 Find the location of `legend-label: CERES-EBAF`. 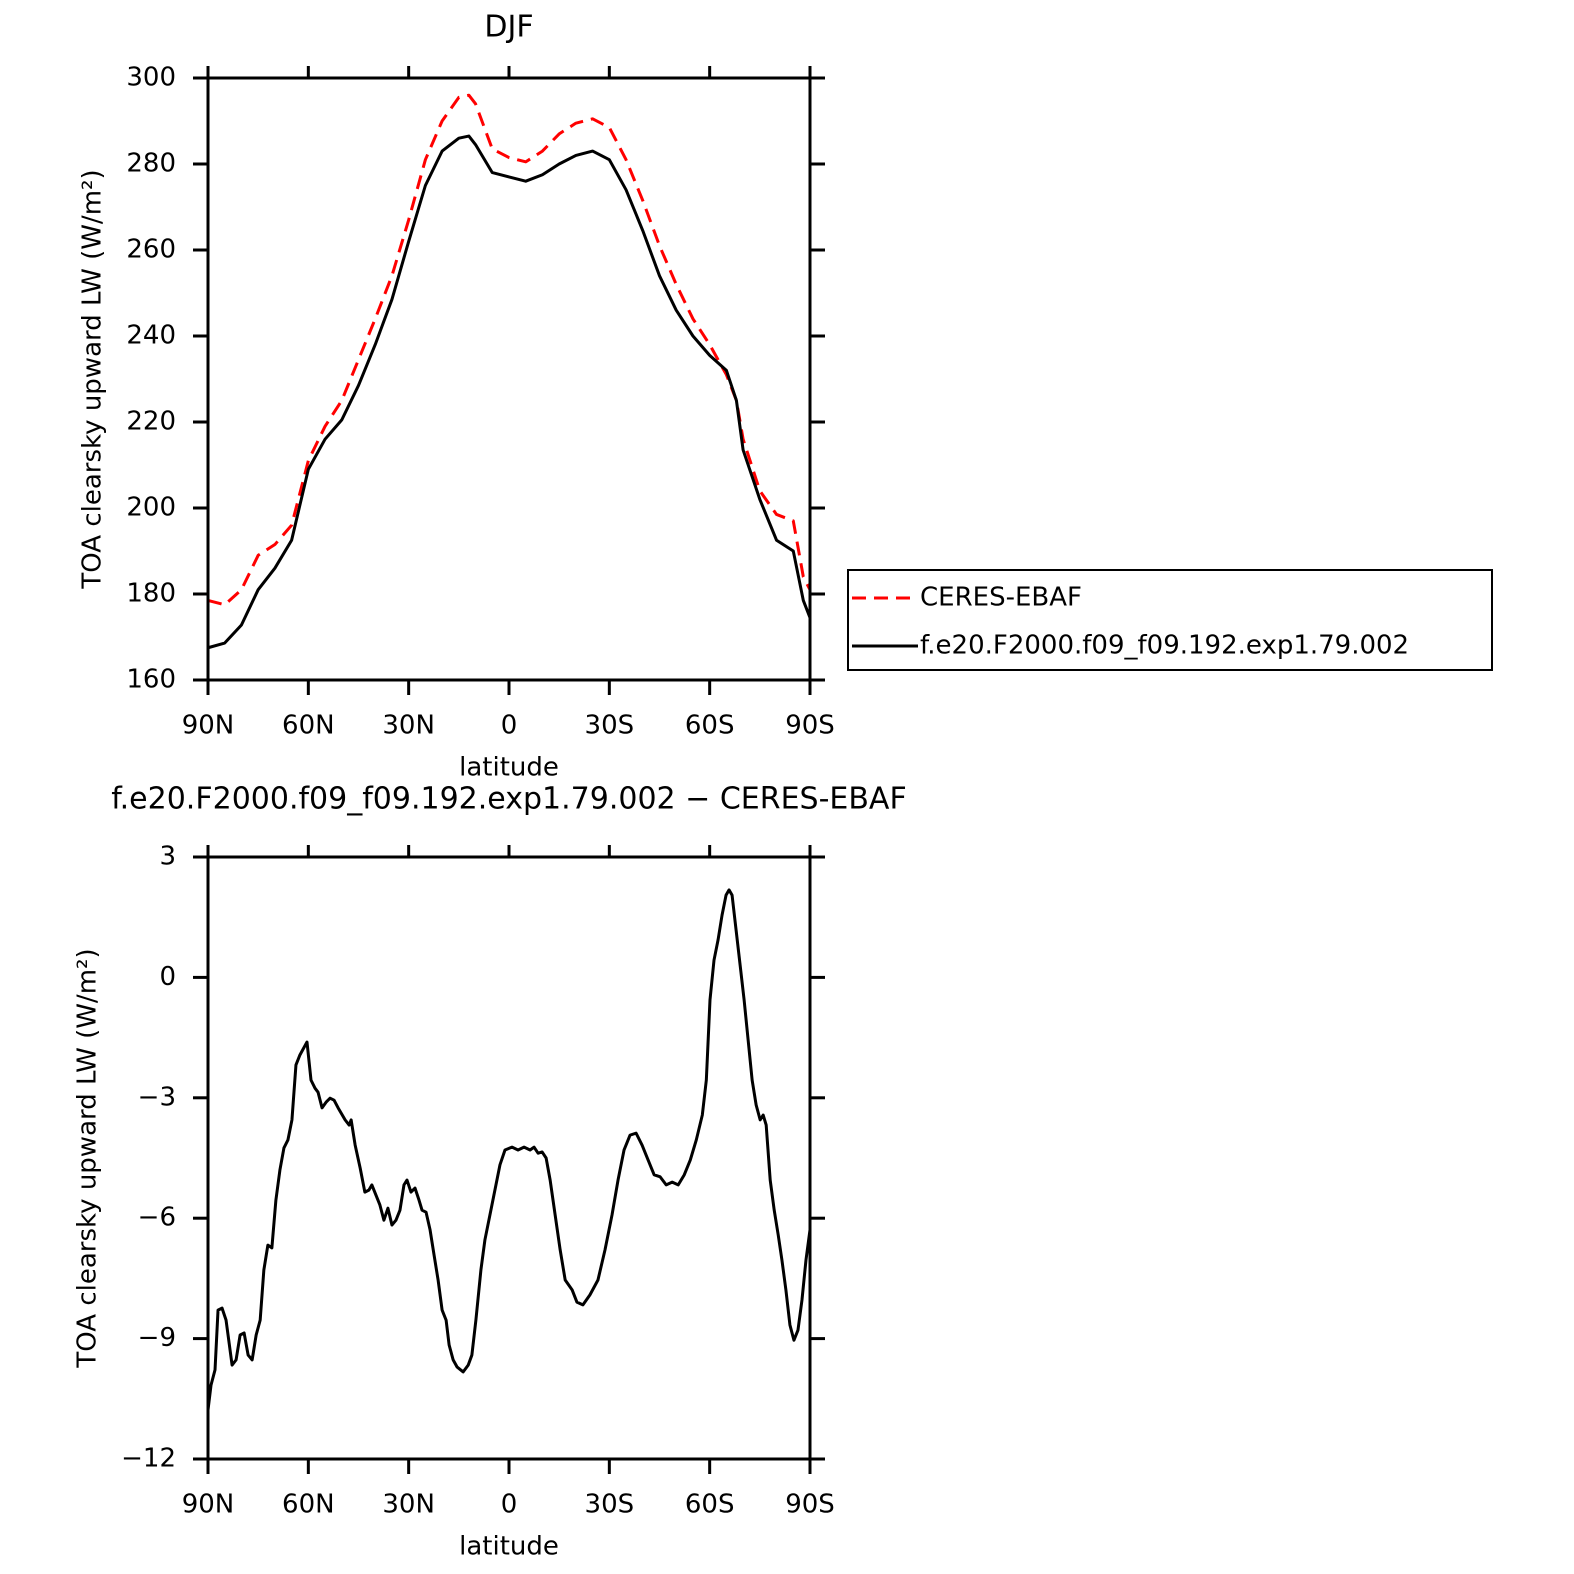

legend-label: CERES-EBAF is located at coordinates (1001, 598).